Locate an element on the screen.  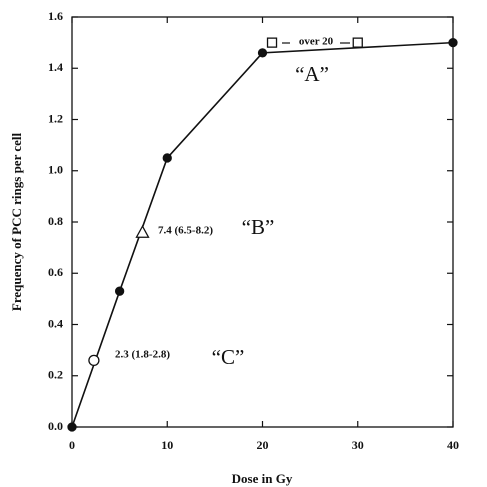
x-tick-label: 40 is located at coordinates (453, 445).